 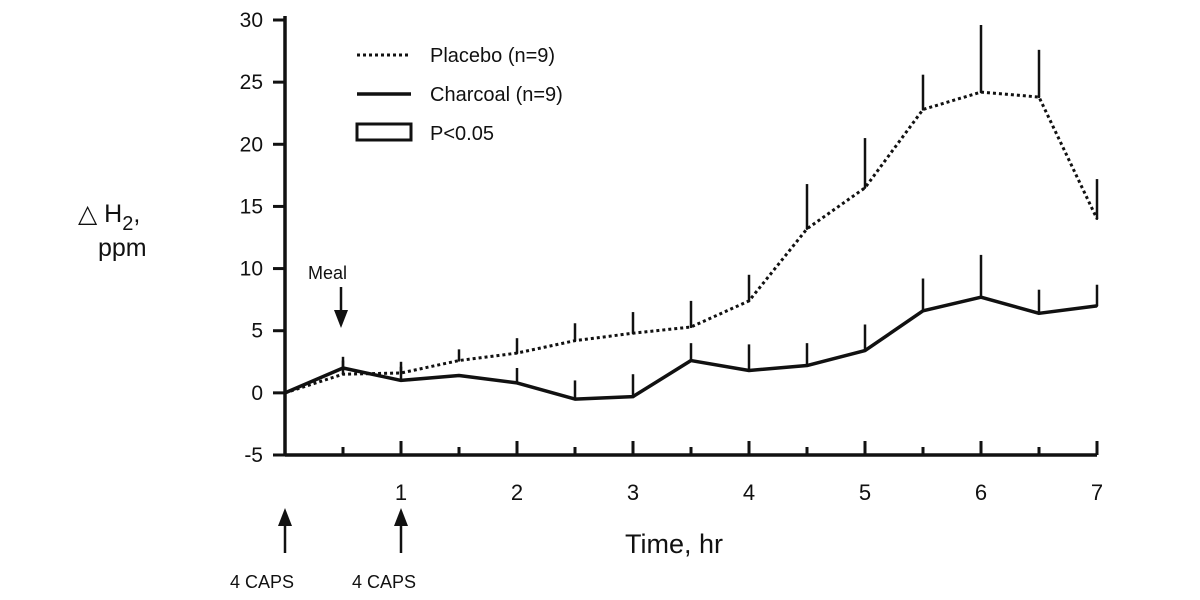 What do you see at coordinates (100, 214) in the screenshot?
I see `y-axis-label-prefix: △ H` at bounding box center [100, 214].